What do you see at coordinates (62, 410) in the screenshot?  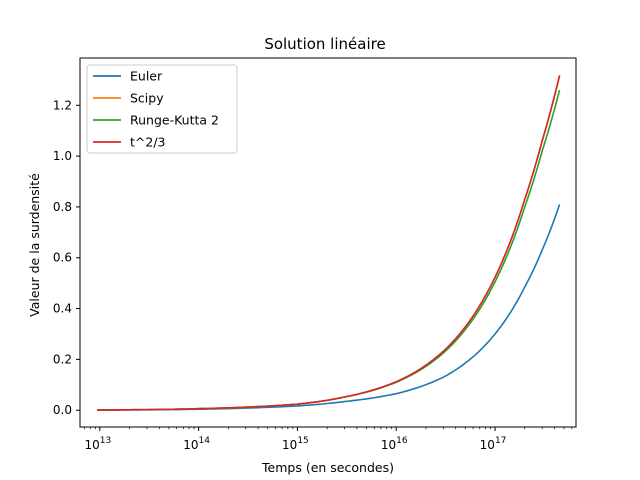 I see `y-tick-label: 0.0` at bounding box center [62, 410].